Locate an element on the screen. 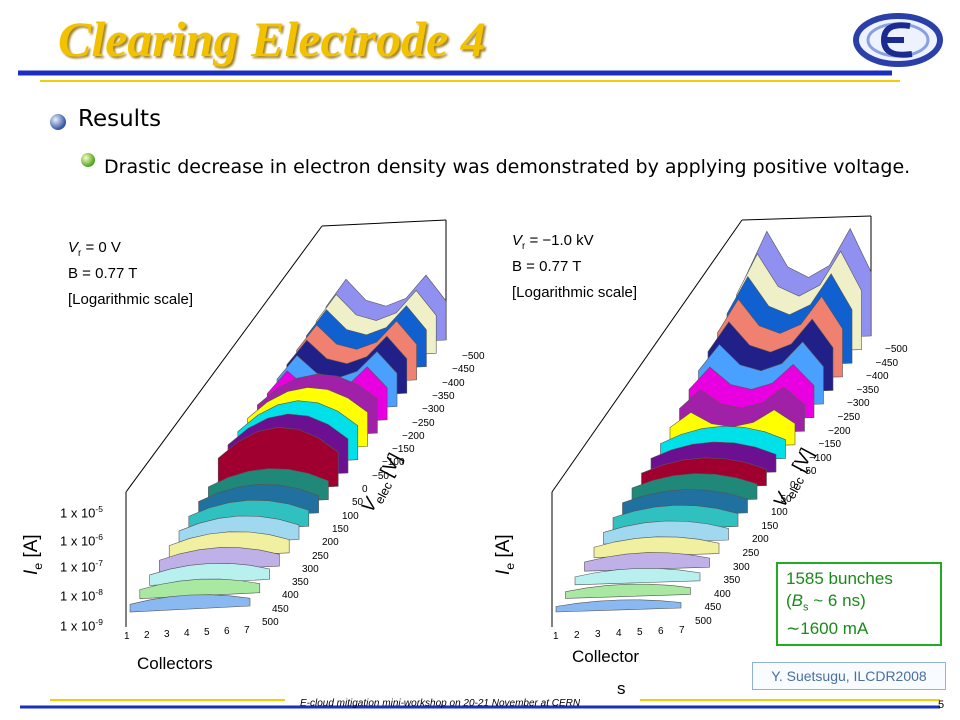 The image size is (960, 720). y-tick-label: 1 x 10⁻⁸ is located at coordinates (81, 596).